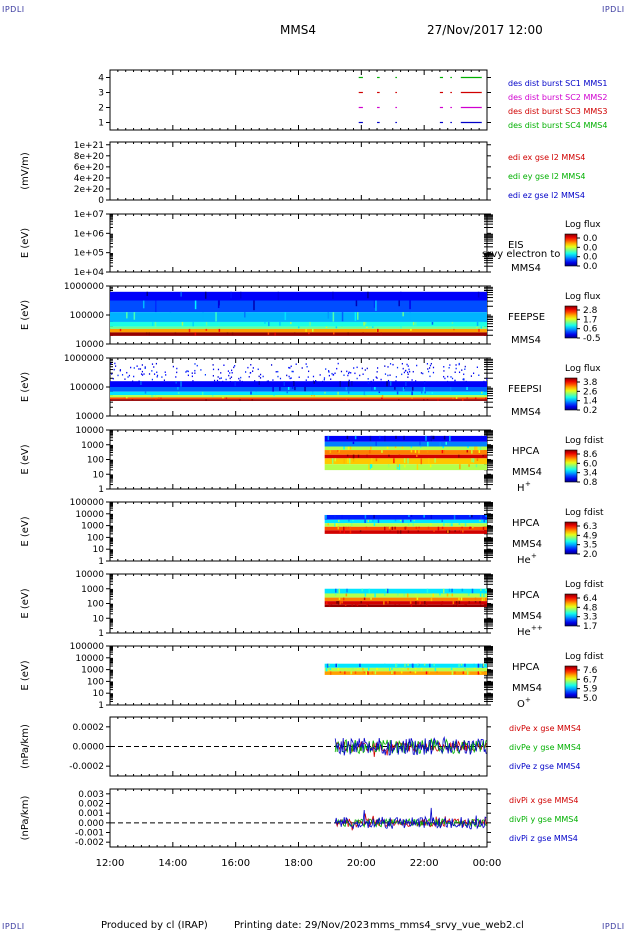  I want to click on hpca-o-spacecraft: MMS4, so click(527, 688).